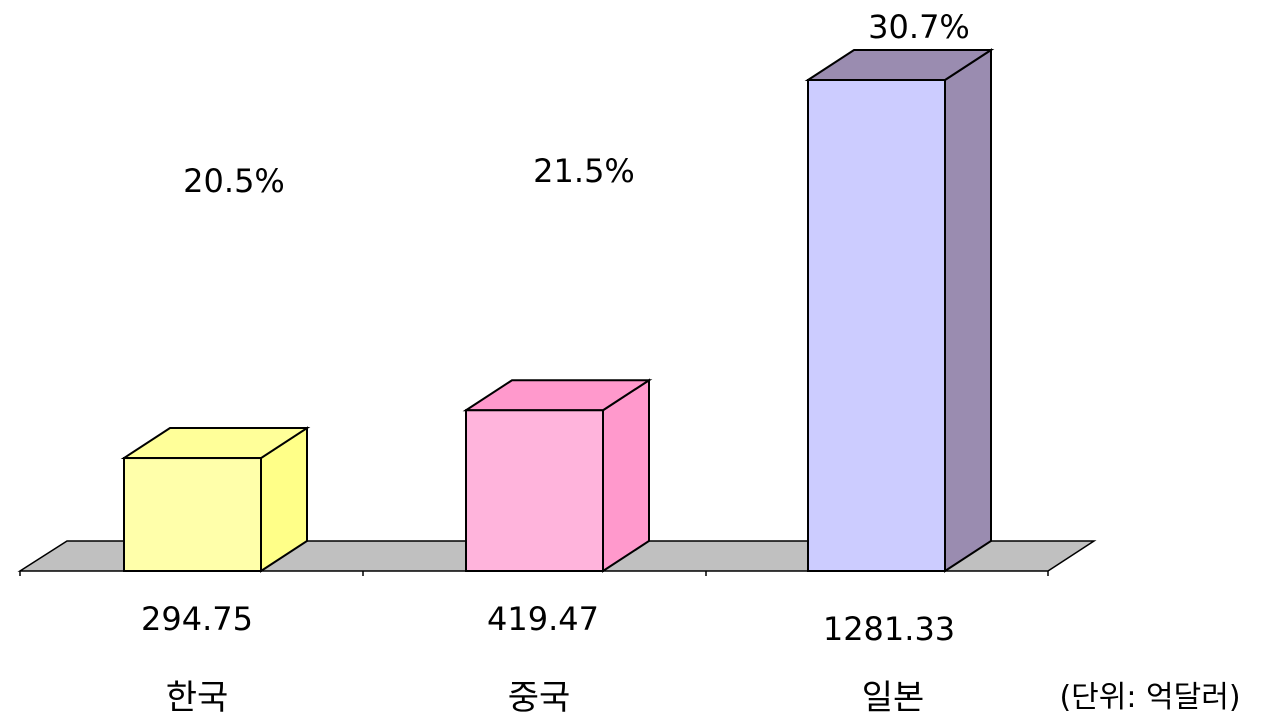 The width and height of the screenshot is (1267, 718). I want to click on unit-label: (단위: 억달러), so click(1149, 697).